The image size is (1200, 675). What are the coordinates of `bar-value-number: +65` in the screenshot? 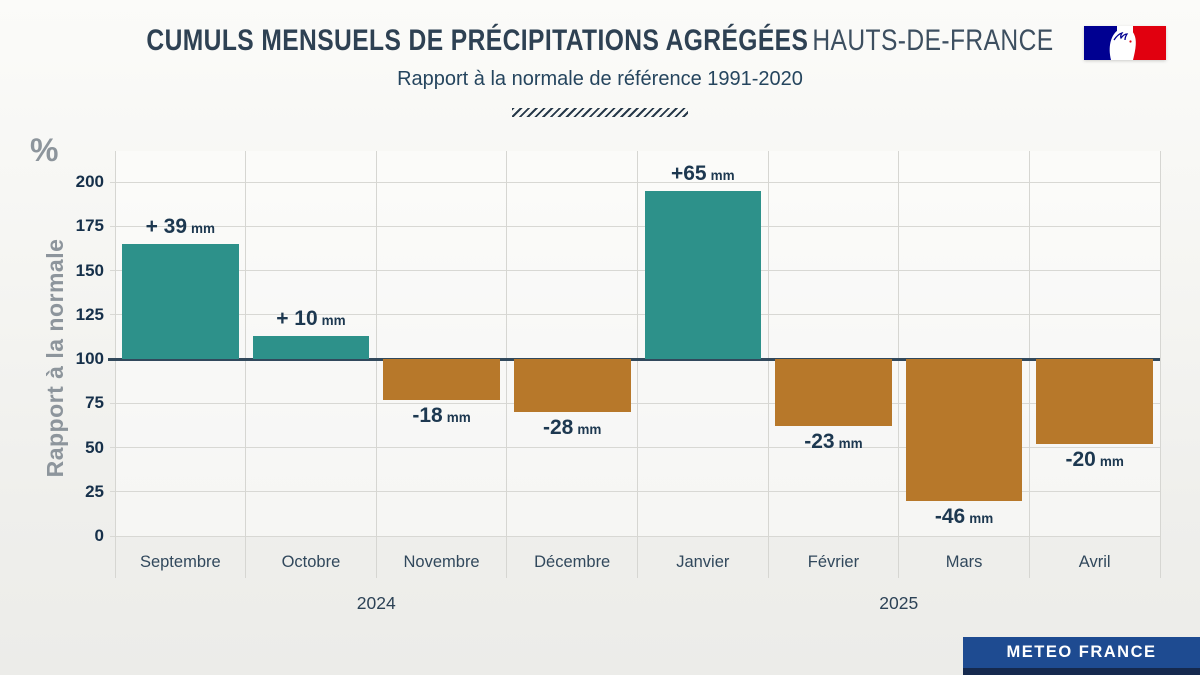 It's located at (688, 173).